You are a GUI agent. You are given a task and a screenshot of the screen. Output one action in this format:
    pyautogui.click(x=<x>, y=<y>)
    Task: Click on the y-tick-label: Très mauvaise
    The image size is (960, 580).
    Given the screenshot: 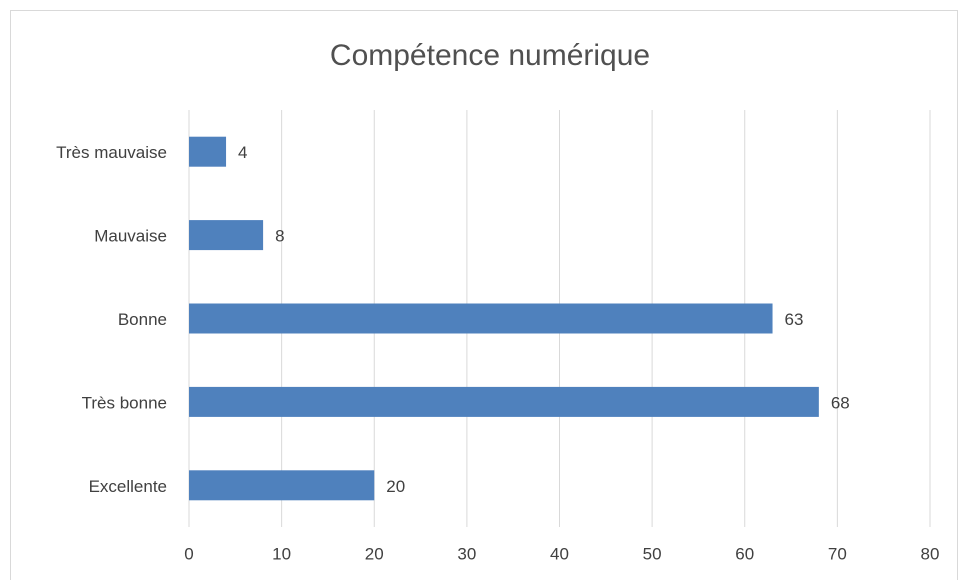 What is the action you would take?
    pyautogui.click(x=111, y=152)
    